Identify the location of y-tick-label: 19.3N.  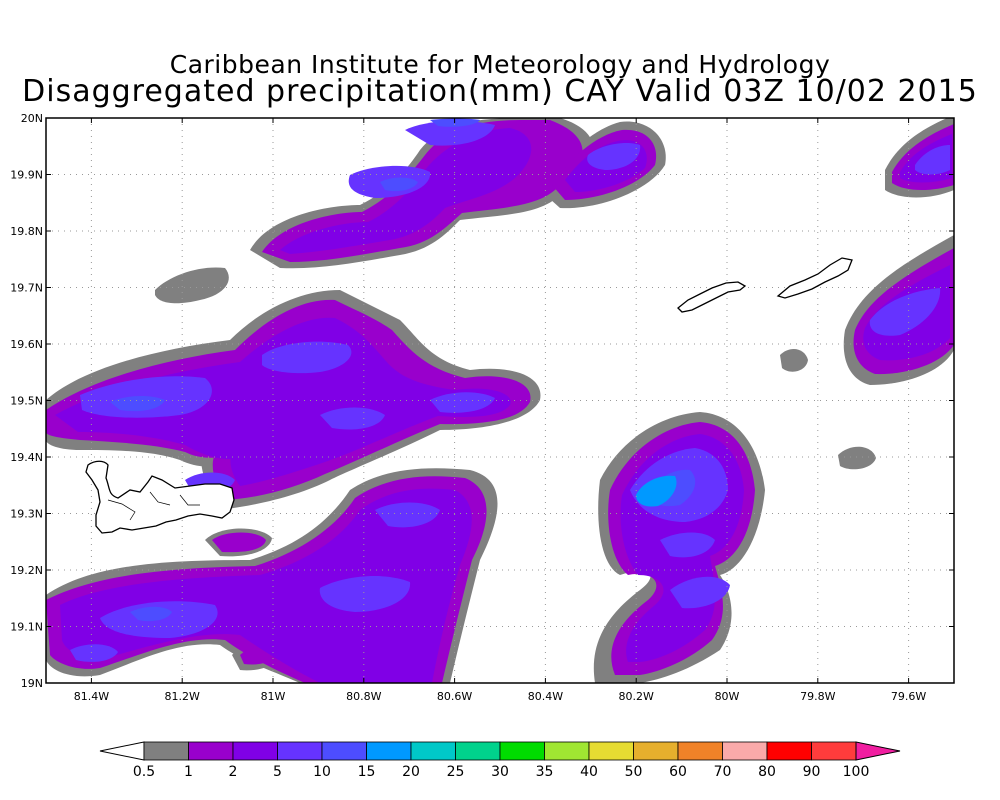
(26, 514).